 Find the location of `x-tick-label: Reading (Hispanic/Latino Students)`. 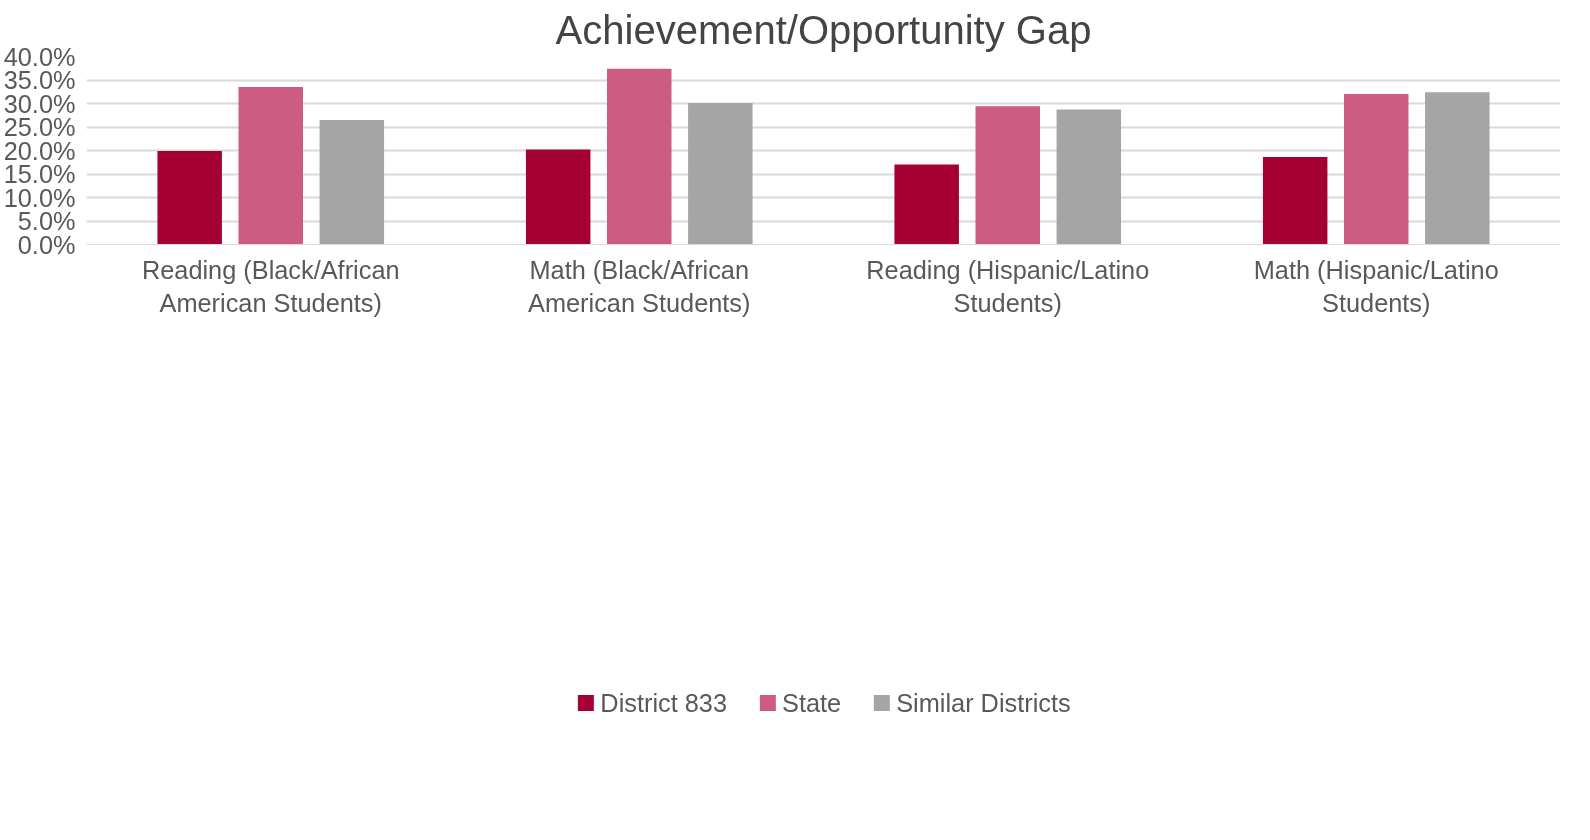

x-tick-label: Reading (Hispanic/Latino Students) is located at coordinates (1008, 286).